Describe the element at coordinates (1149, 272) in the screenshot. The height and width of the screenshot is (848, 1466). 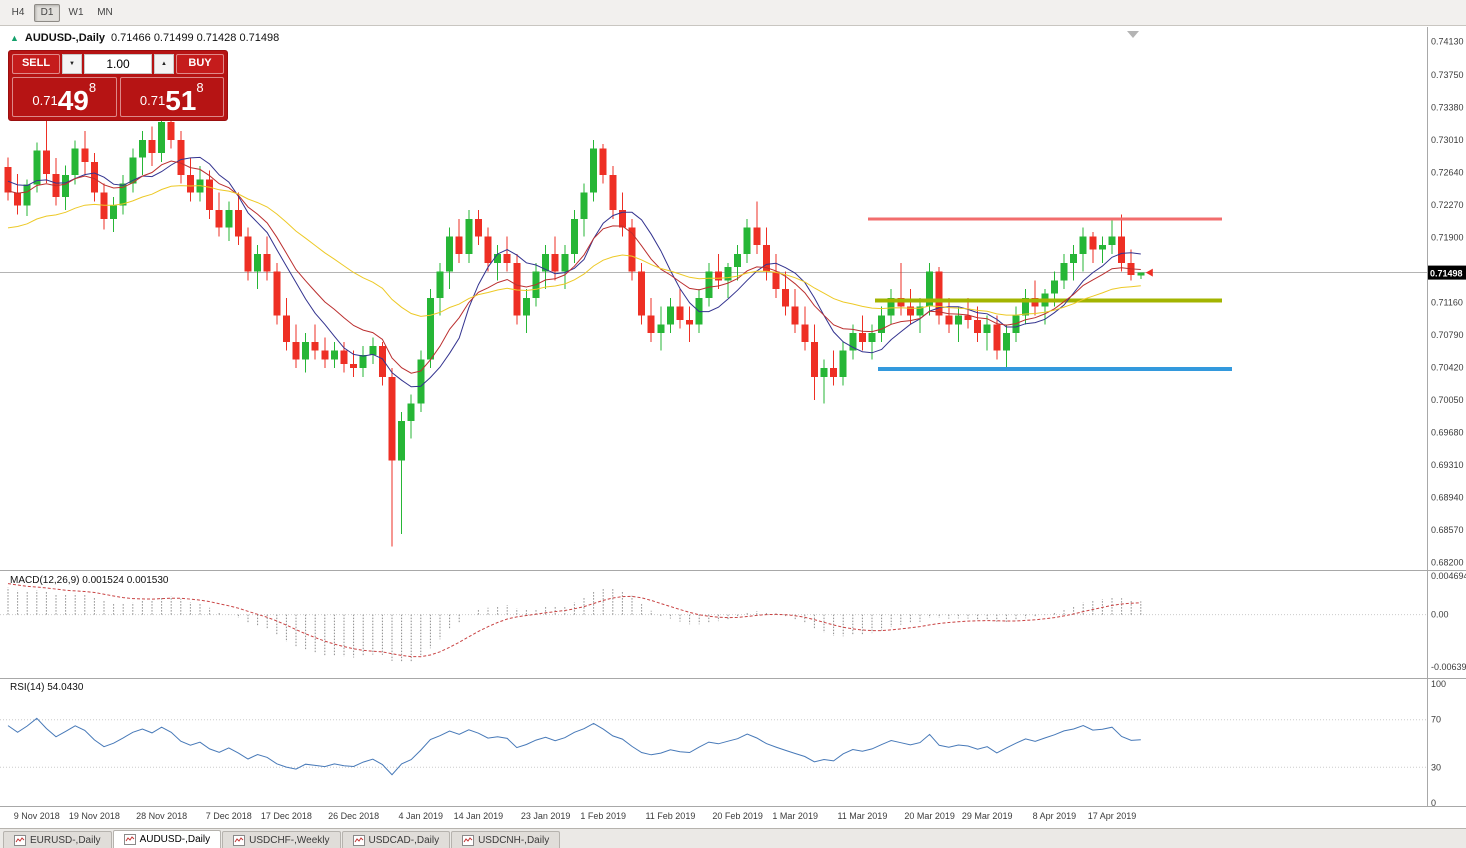
I see `last-price-arrow-icon` at that location.